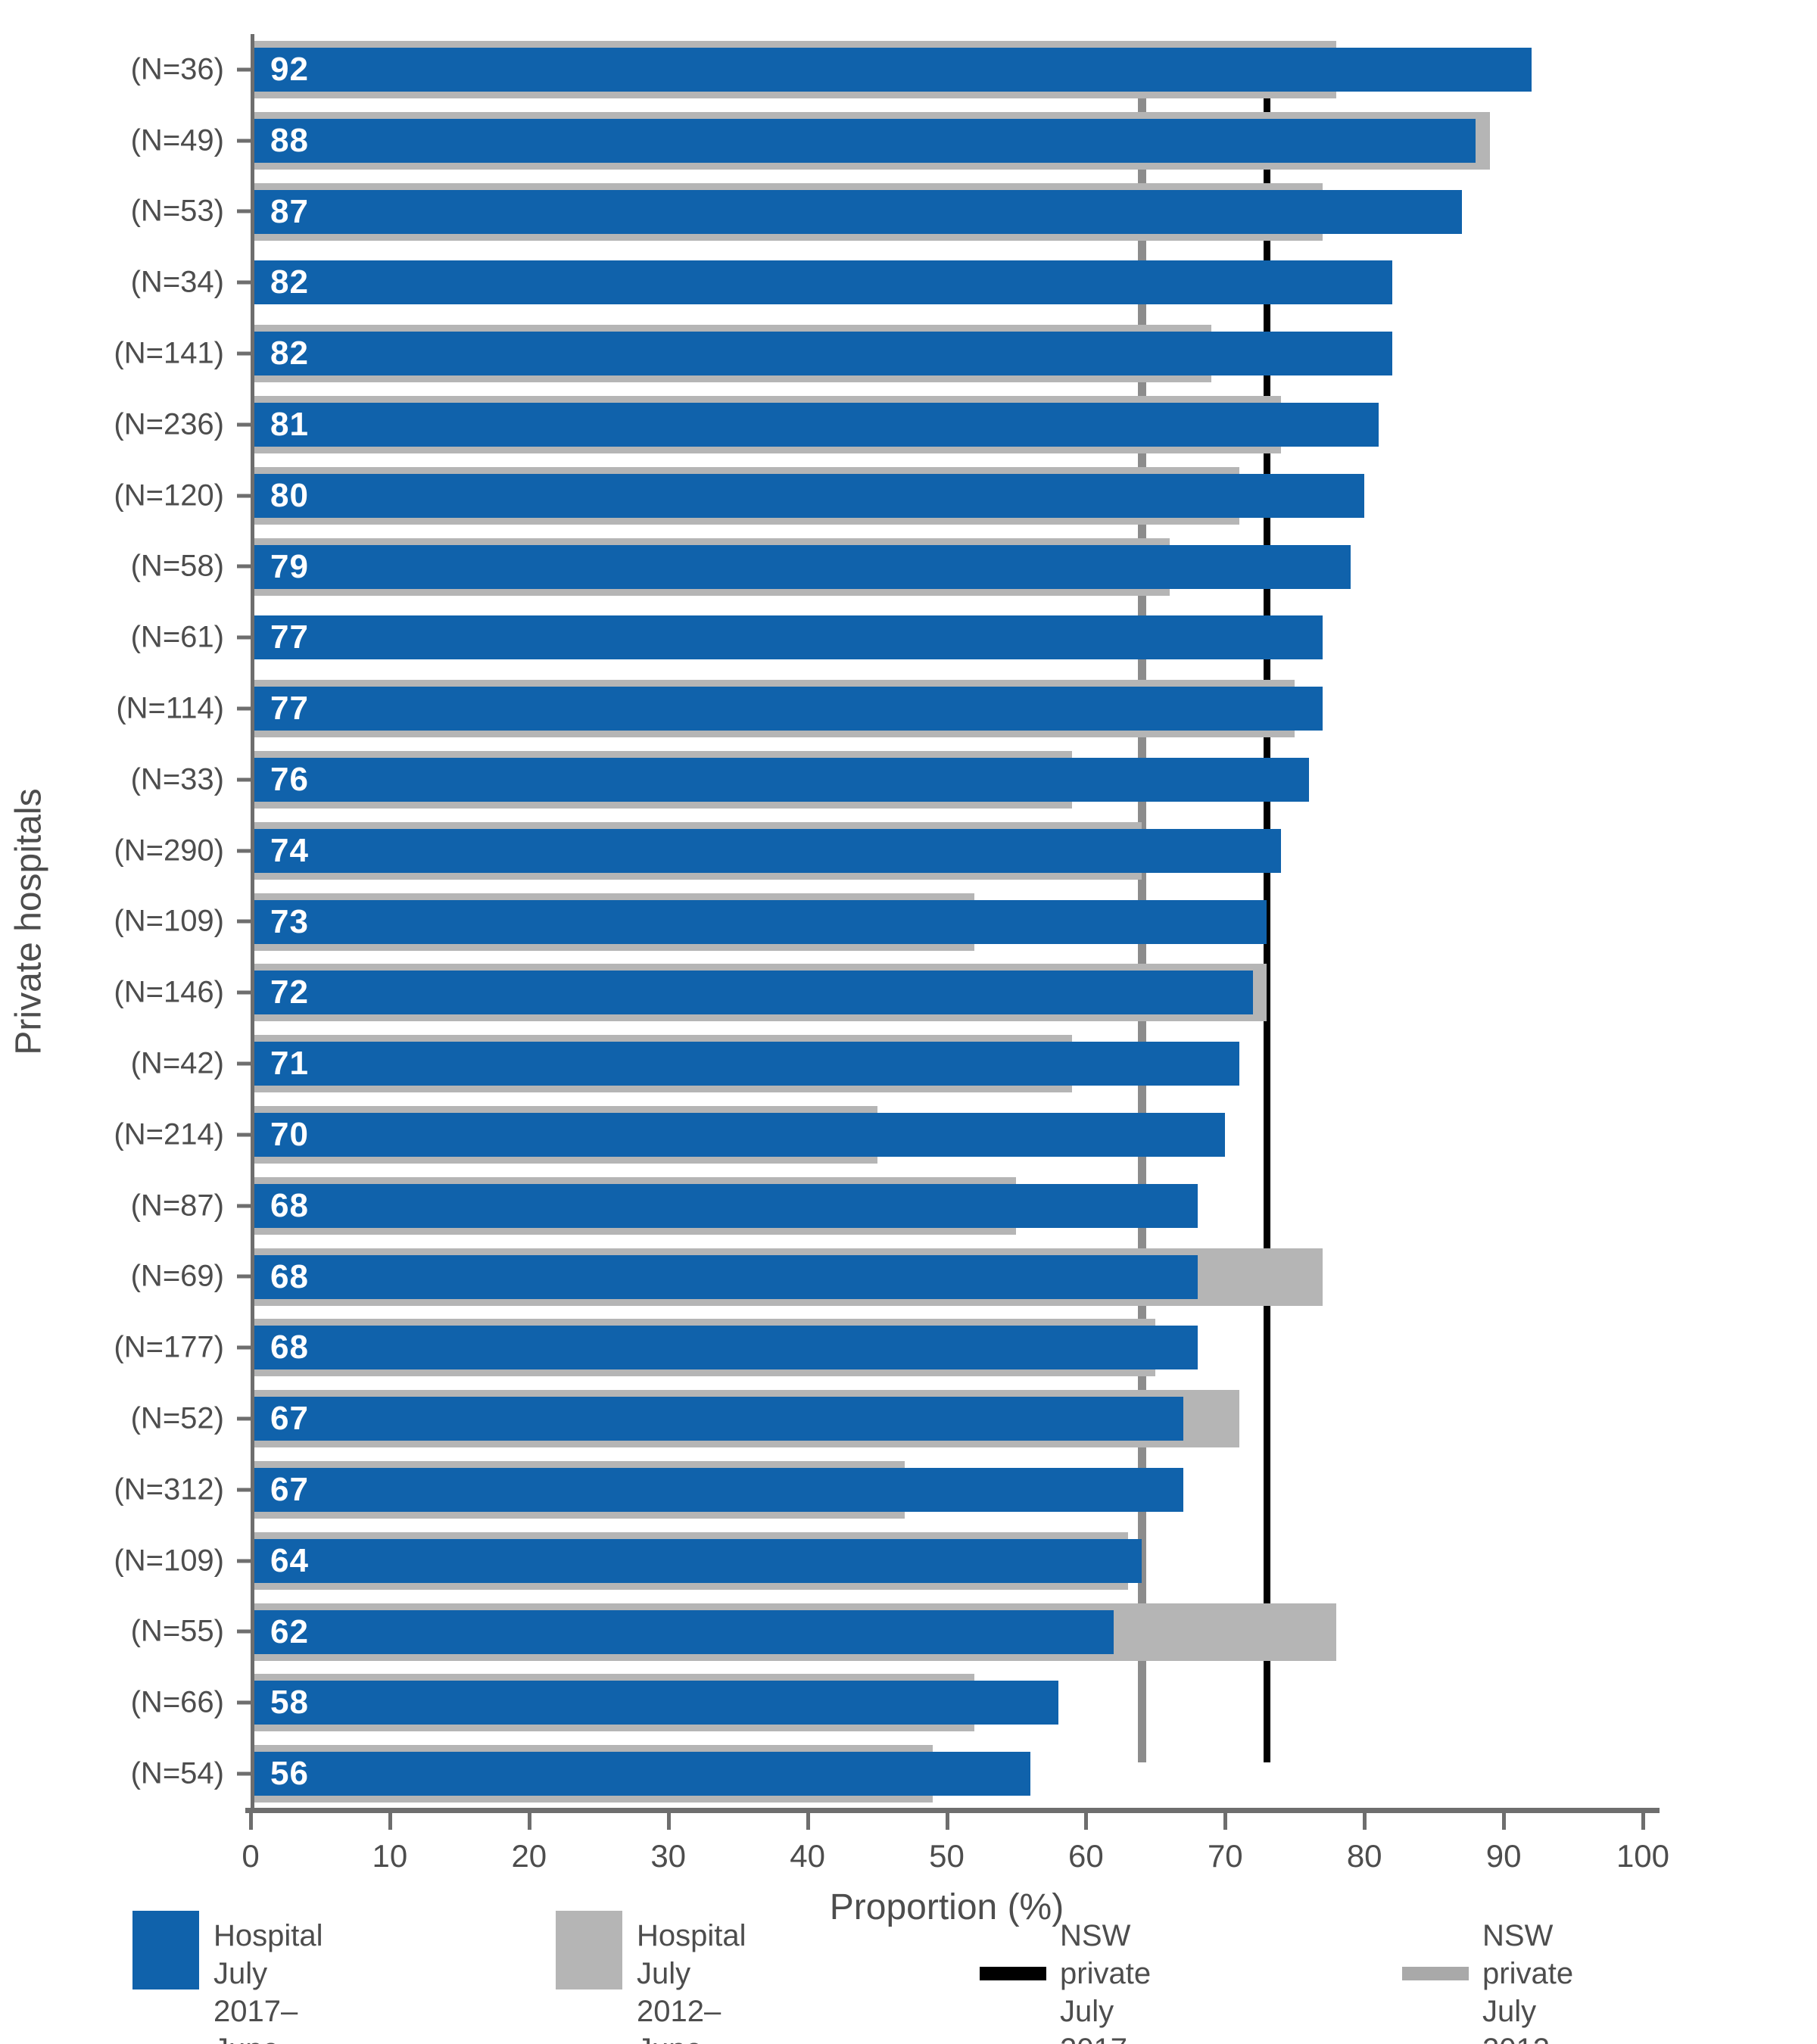  What do you see at coordinates (289, 1064) in the screenshot?
I see `bar-value-label: 71` at bounding box center [289, 1064].